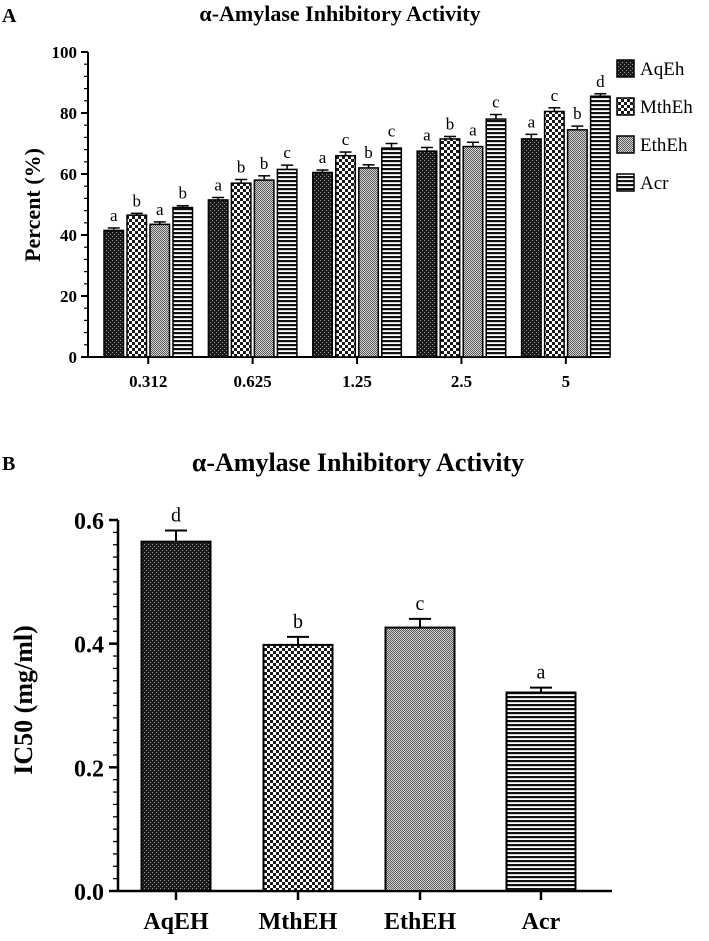 This screenshot has height=941, width=709. Describe the element at coordinates (32, 205) in the screenshot. I see `panel-a-y-axis-label: Percent (%)` at that location.